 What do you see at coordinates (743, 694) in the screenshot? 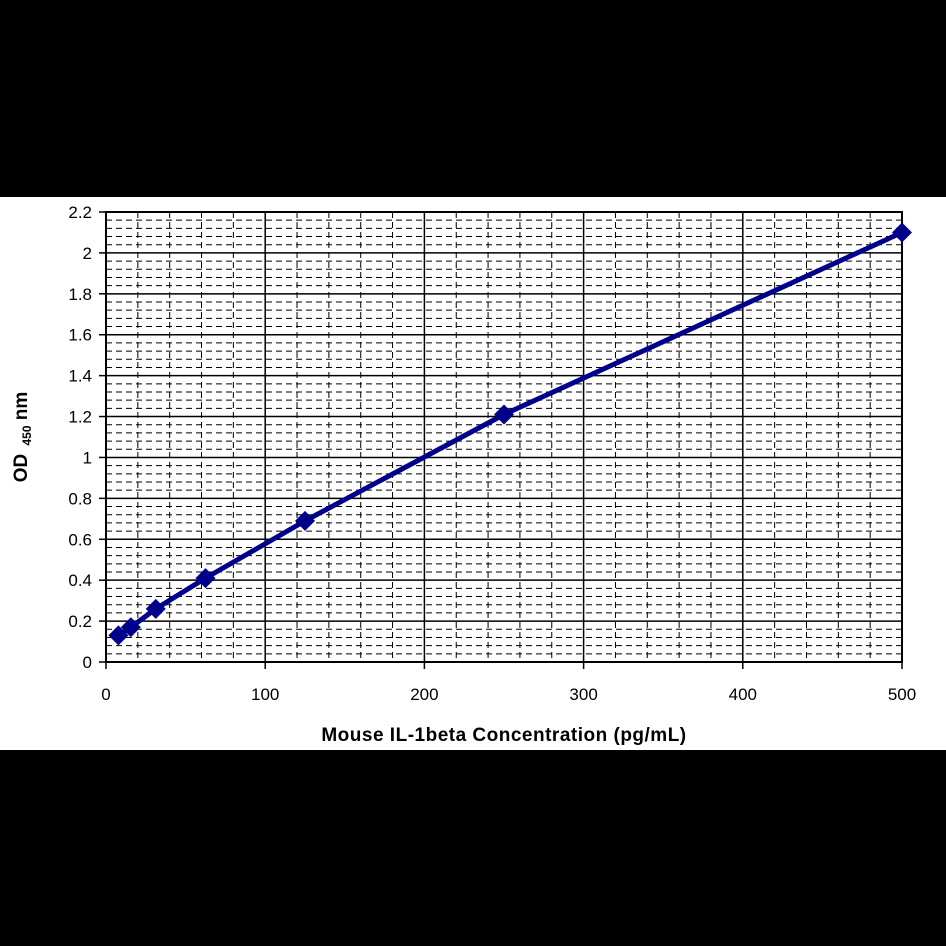
I see `x-tick-label: 400` at bounding box center [743, 694].